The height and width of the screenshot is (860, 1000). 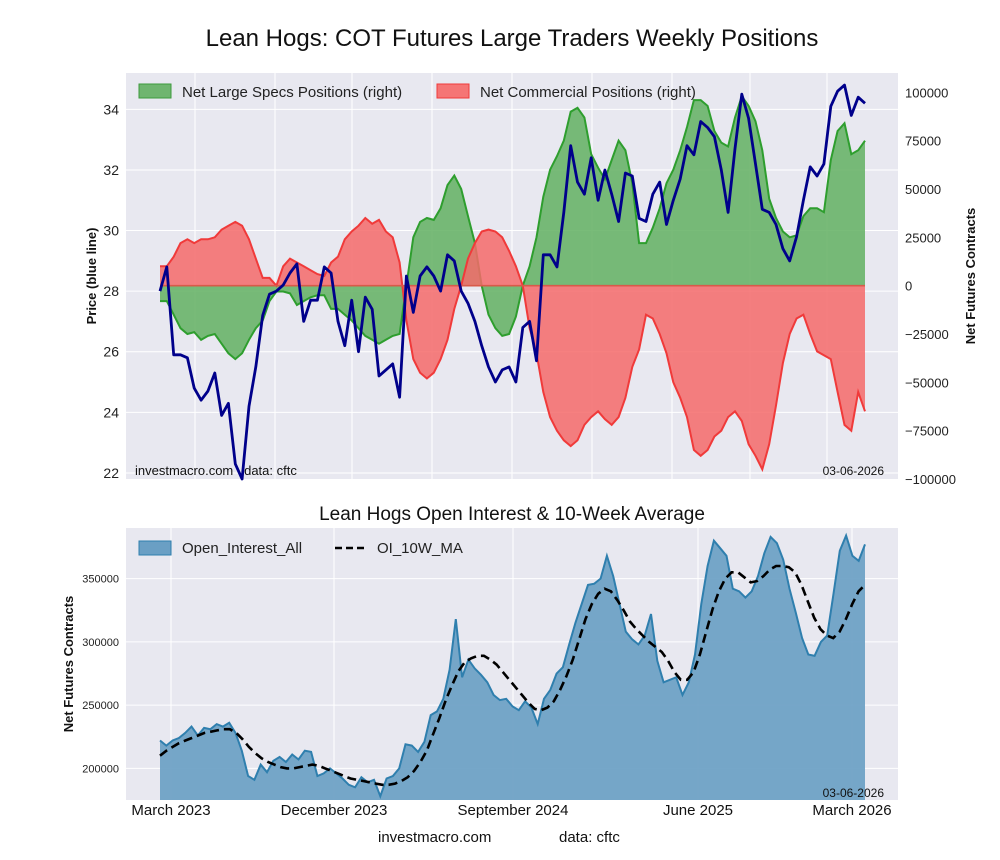 I want to click on net-contracts-tick-label: 0, so click(x=908, y=286).